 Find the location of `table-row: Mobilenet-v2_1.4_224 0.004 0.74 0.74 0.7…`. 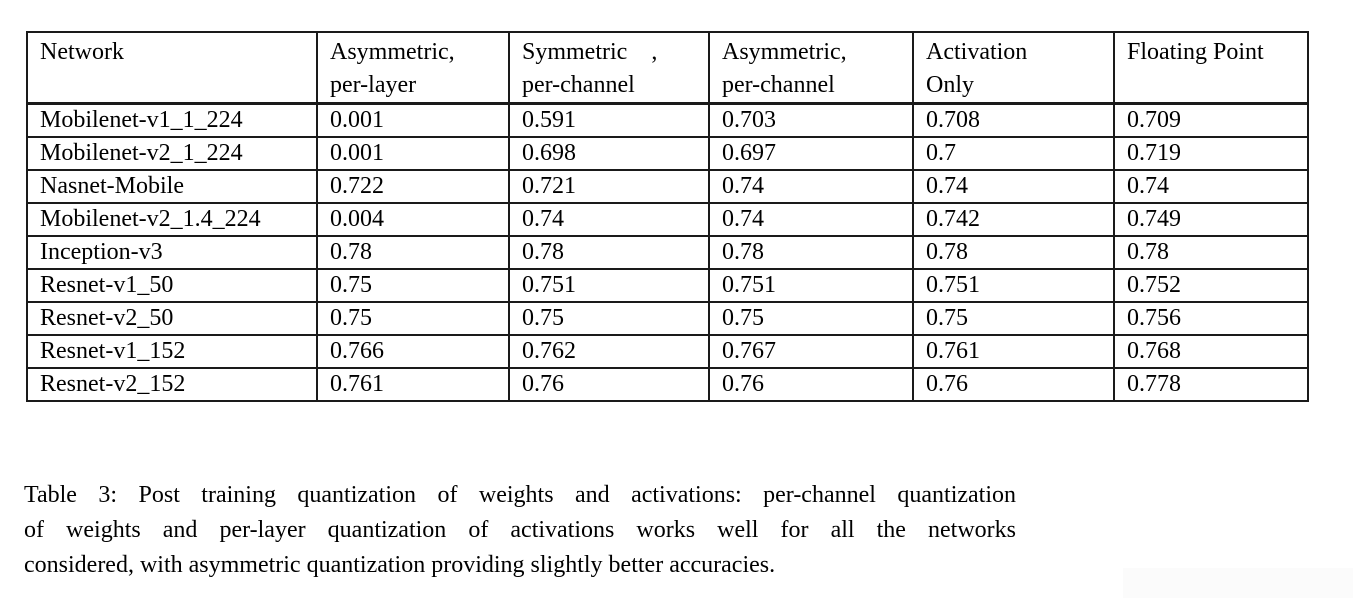

table-row: Mobilenet-v2_1.4_224 0.004 0.74 0.74 0.7… is located at coordinates (667, 219).